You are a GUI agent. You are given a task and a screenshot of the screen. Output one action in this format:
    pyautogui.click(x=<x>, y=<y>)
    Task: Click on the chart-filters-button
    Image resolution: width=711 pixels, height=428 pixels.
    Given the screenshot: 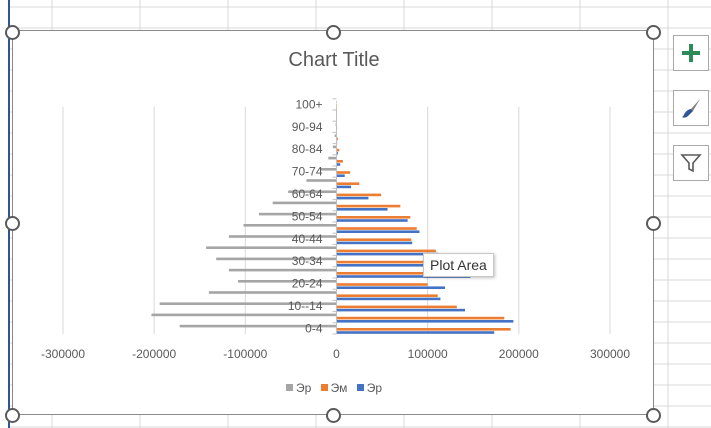 What is the action you would take?
    pyautogui.click(x=691, y=163)
    